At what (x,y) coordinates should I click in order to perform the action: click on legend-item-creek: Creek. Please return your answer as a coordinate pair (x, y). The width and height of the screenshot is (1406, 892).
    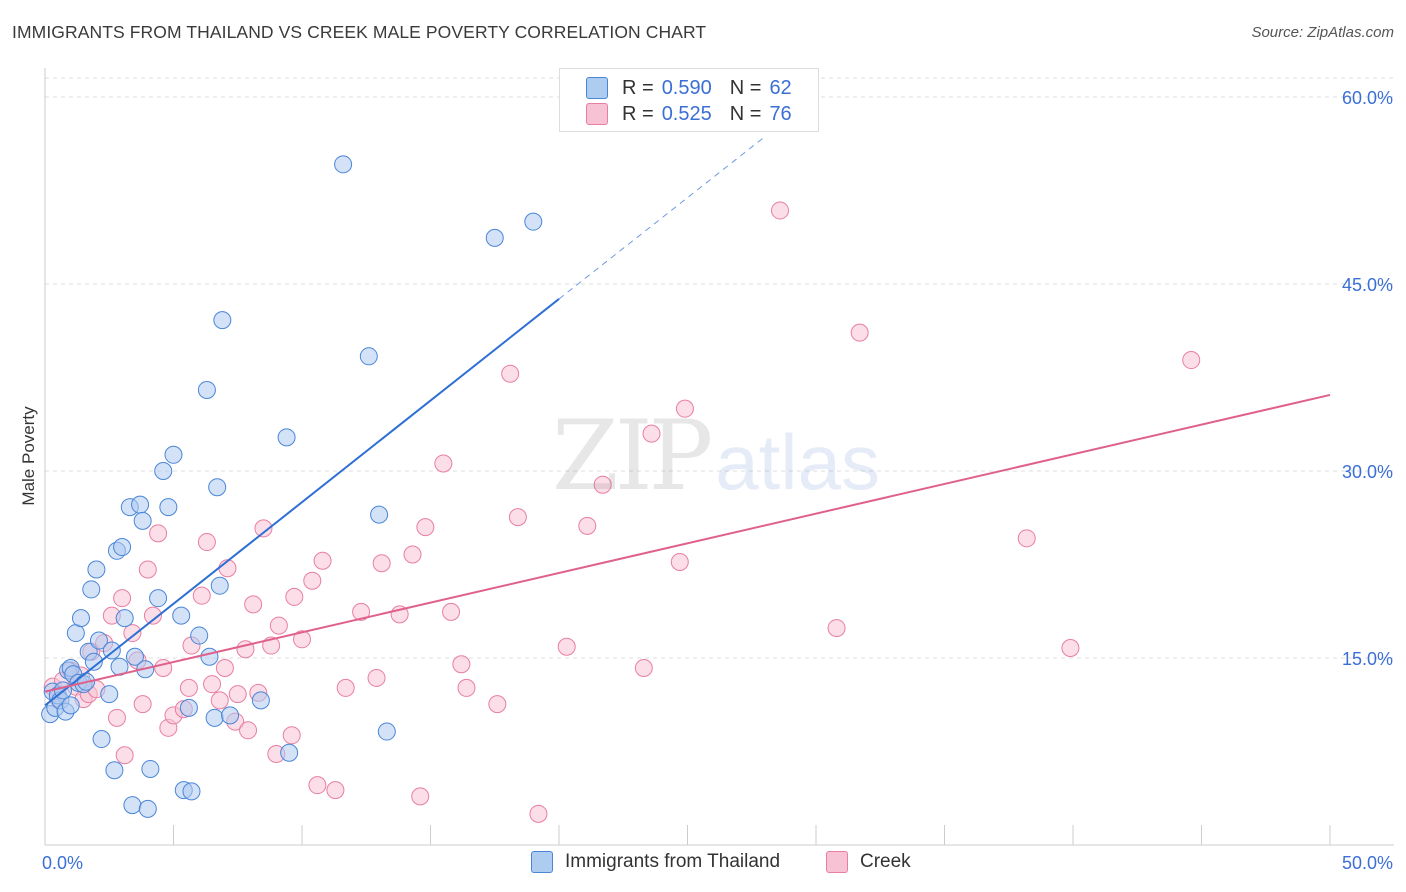
    Looking at the image, I should click on (868, 862).